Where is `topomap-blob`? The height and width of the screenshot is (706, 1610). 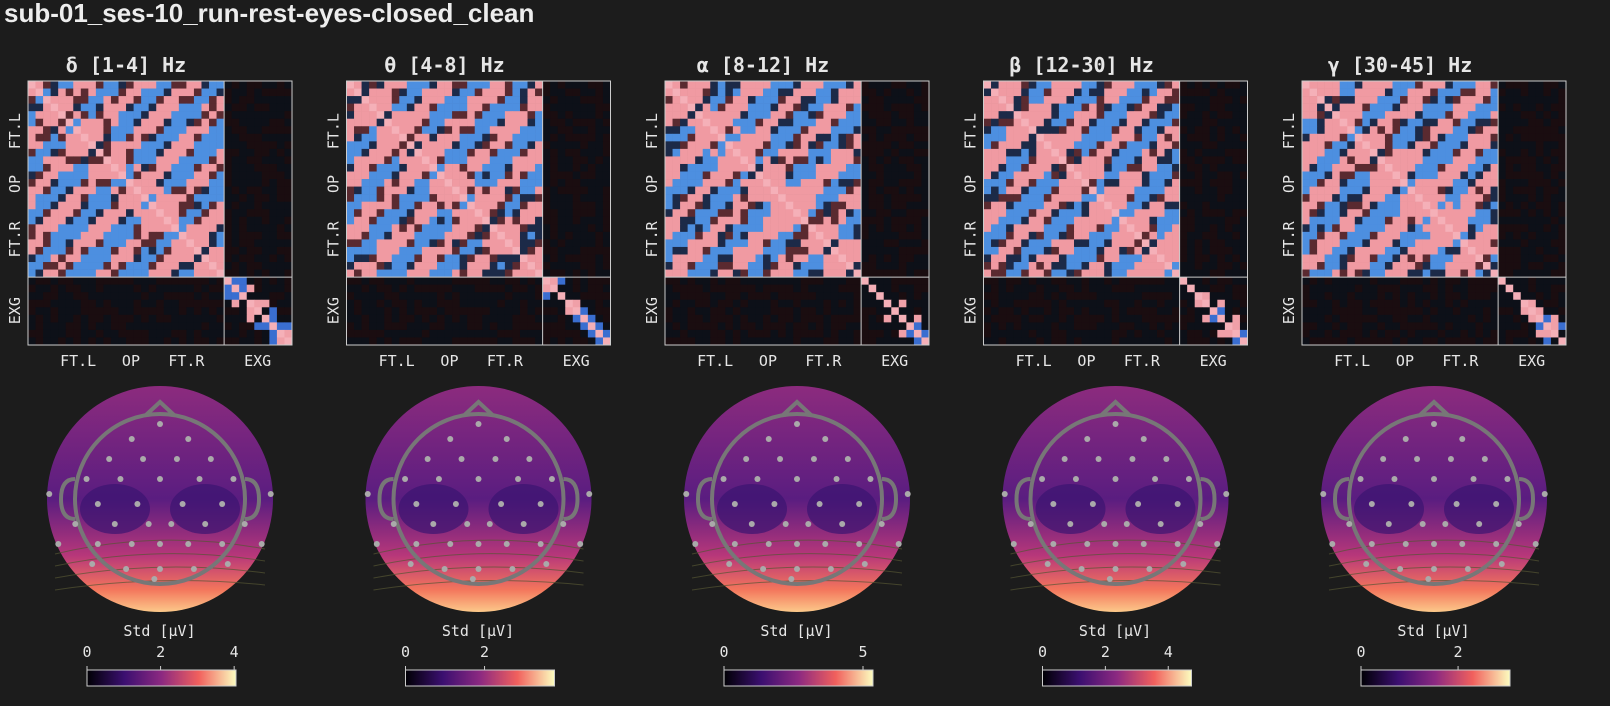 topomap-blob is located at coordinates (433, 509).